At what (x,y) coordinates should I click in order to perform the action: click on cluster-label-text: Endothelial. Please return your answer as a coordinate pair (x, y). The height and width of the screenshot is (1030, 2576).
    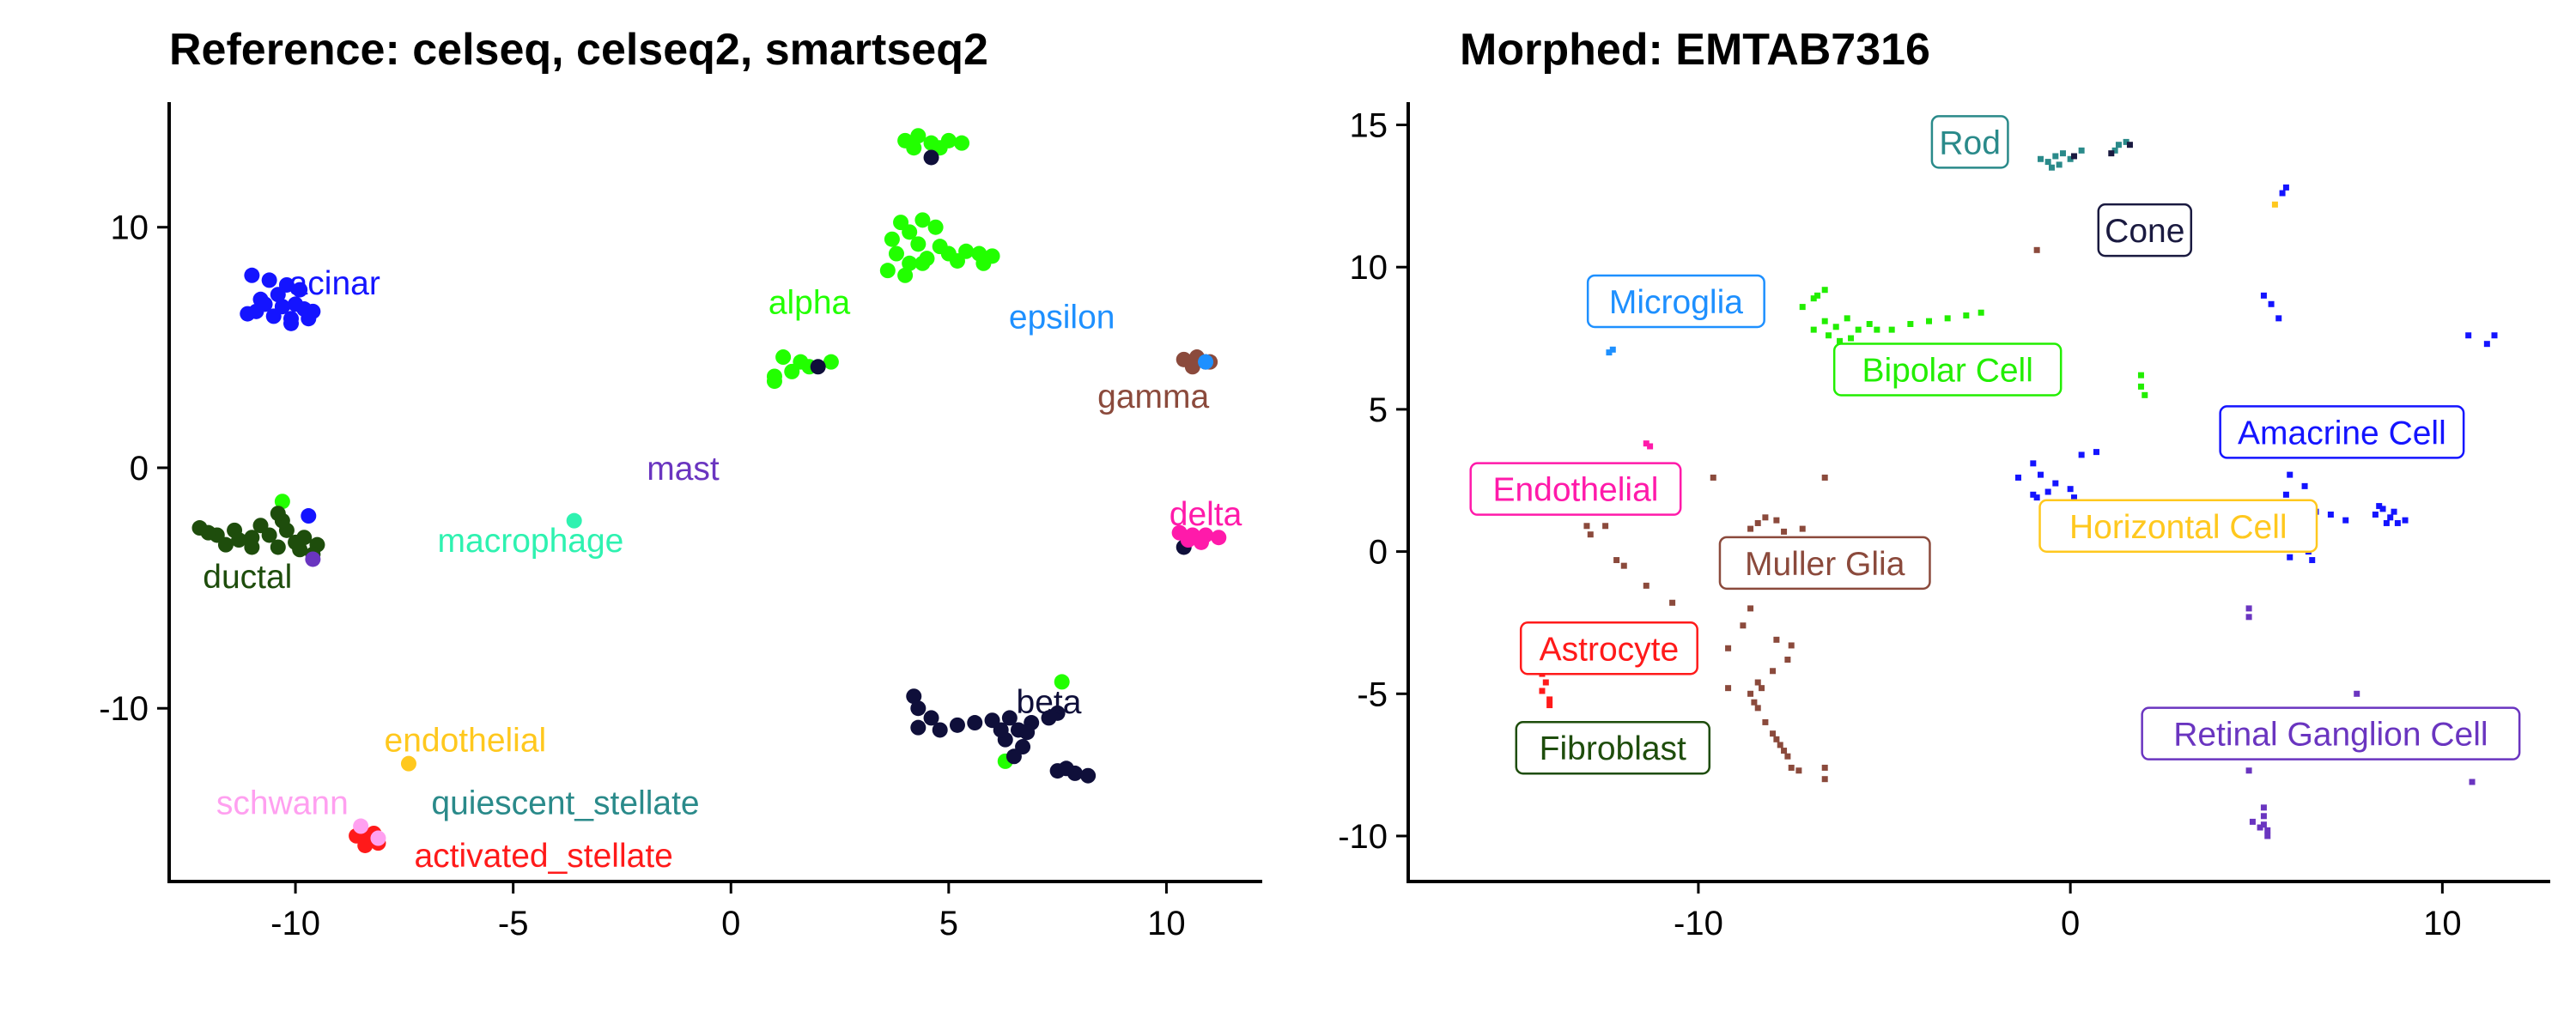
    Looking at the image, I should click on (1575, 490).